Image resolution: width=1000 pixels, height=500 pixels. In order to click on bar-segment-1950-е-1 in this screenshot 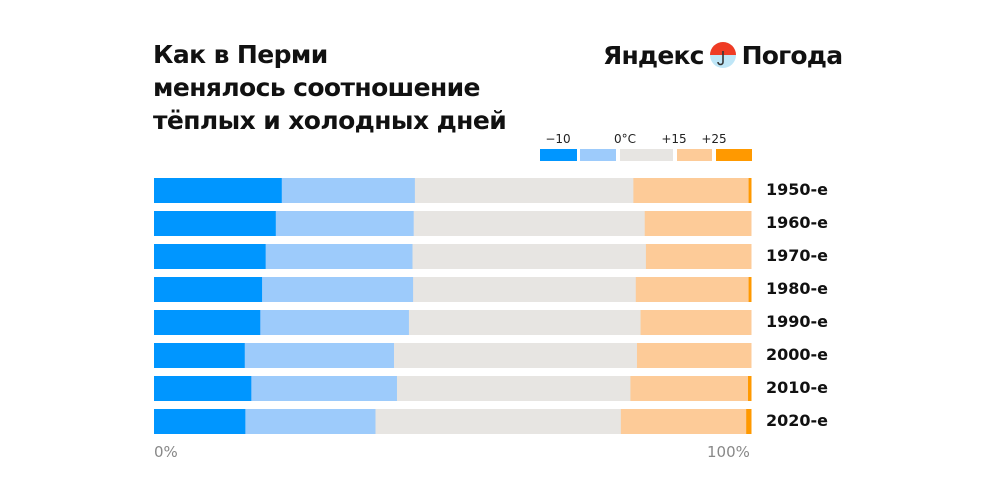, I will do `click(348, 190)`.